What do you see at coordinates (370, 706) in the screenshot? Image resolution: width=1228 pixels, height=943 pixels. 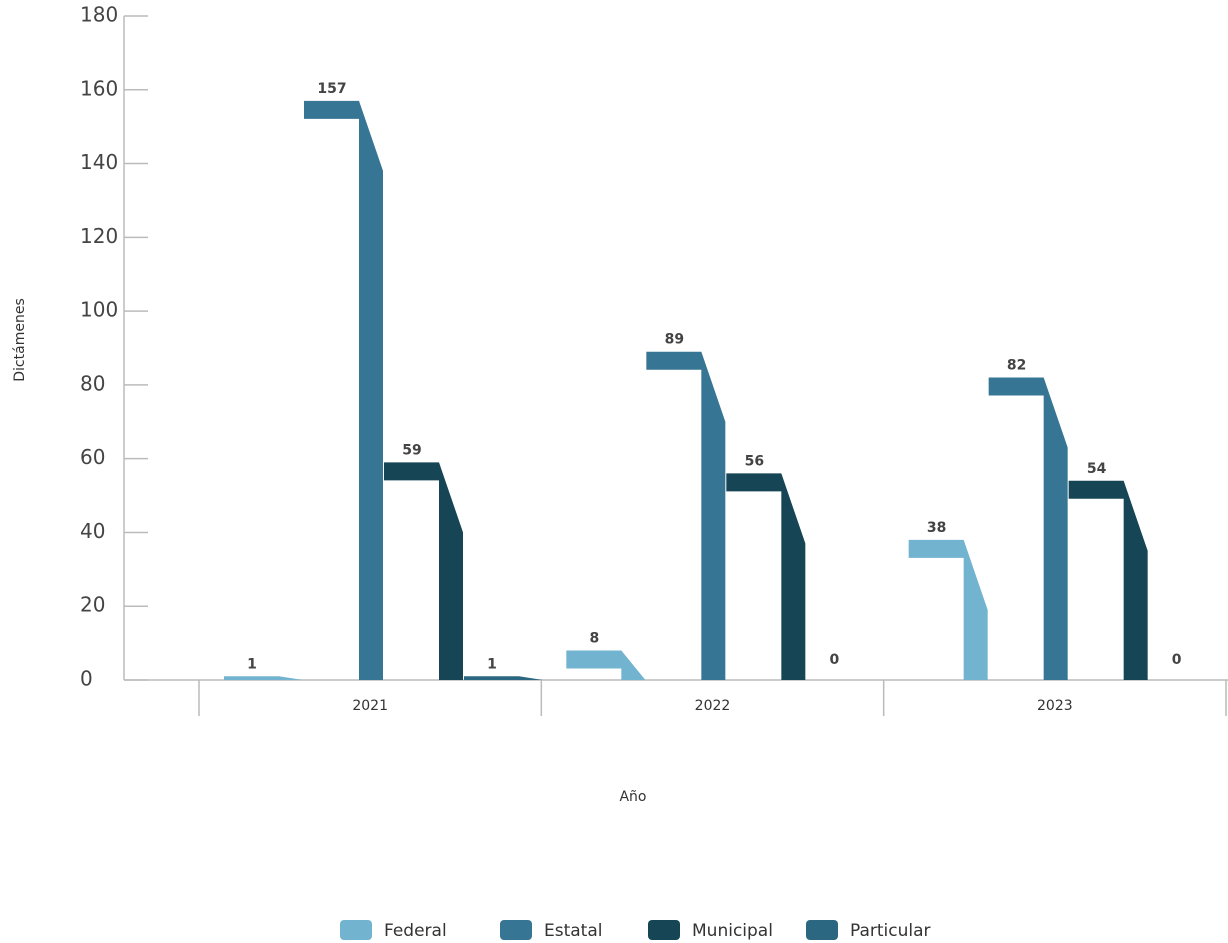 I see `x-tick-label: 2021` at bounding box center [370, 706].